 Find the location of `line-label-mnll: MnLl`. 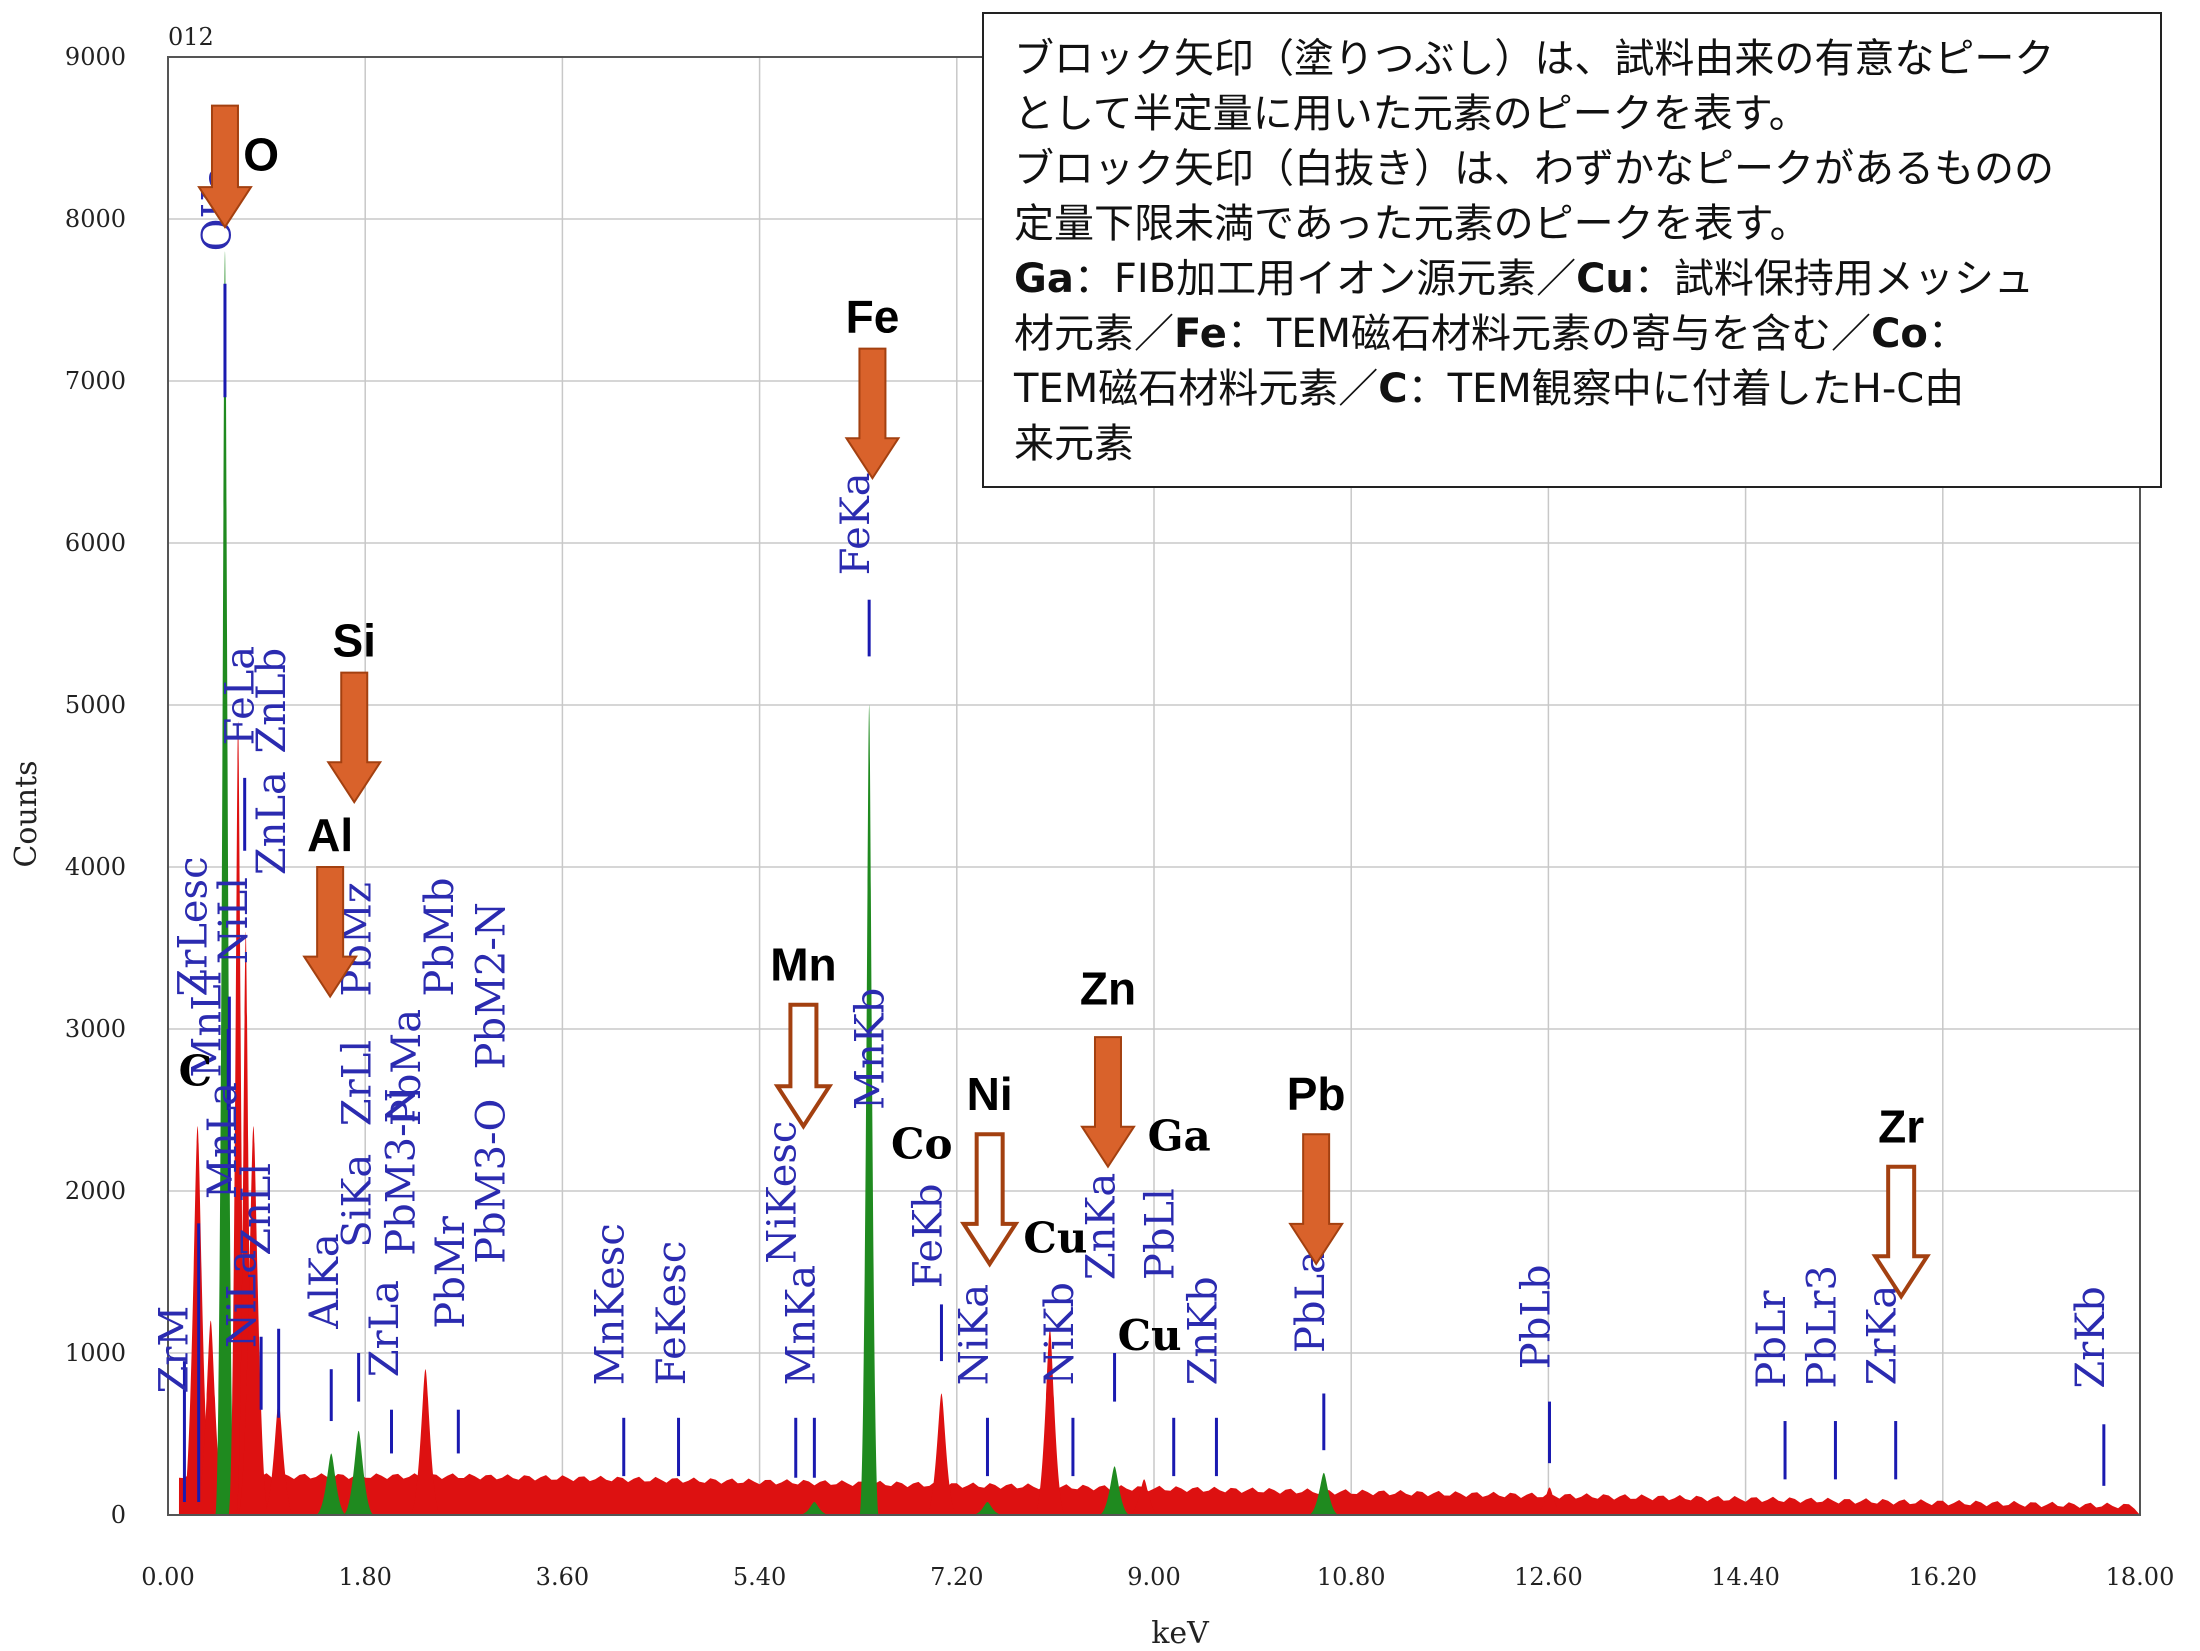

line-label-mnll: MnLl is located at coordinates (208, 1025).